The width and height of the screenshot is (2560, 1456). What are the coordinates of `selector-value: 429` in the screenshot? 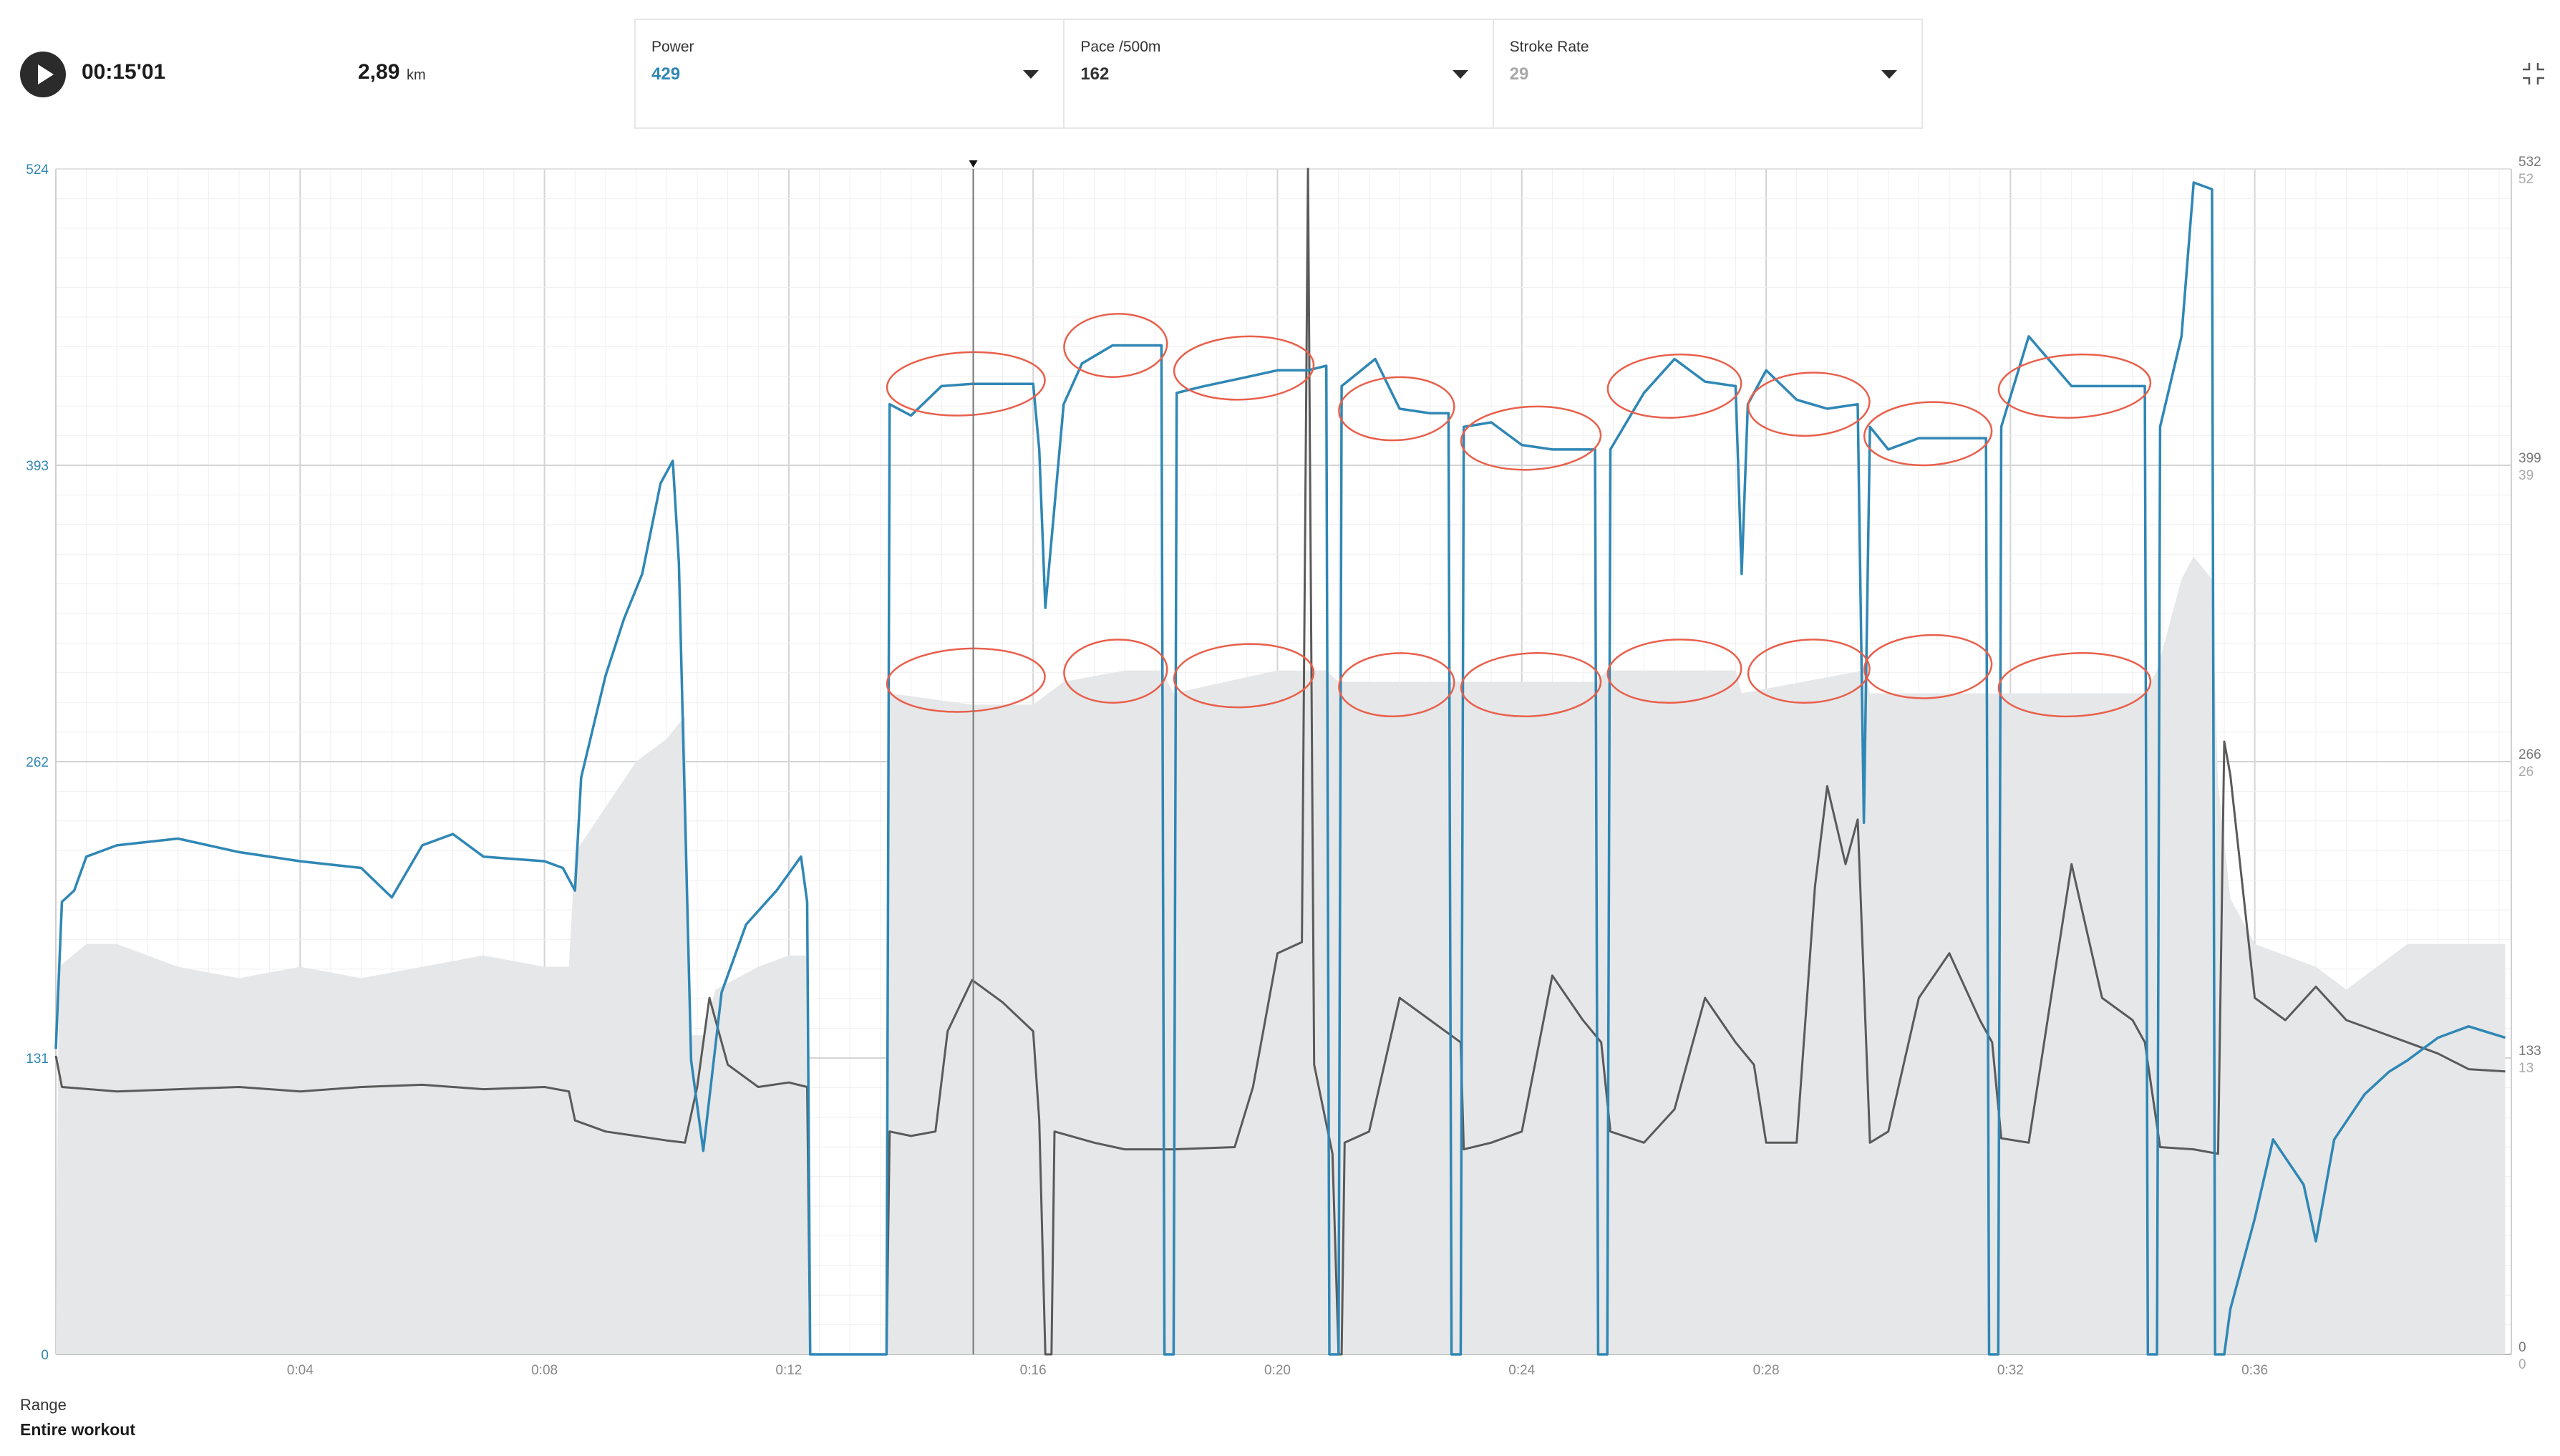 It's located at (666, 74).